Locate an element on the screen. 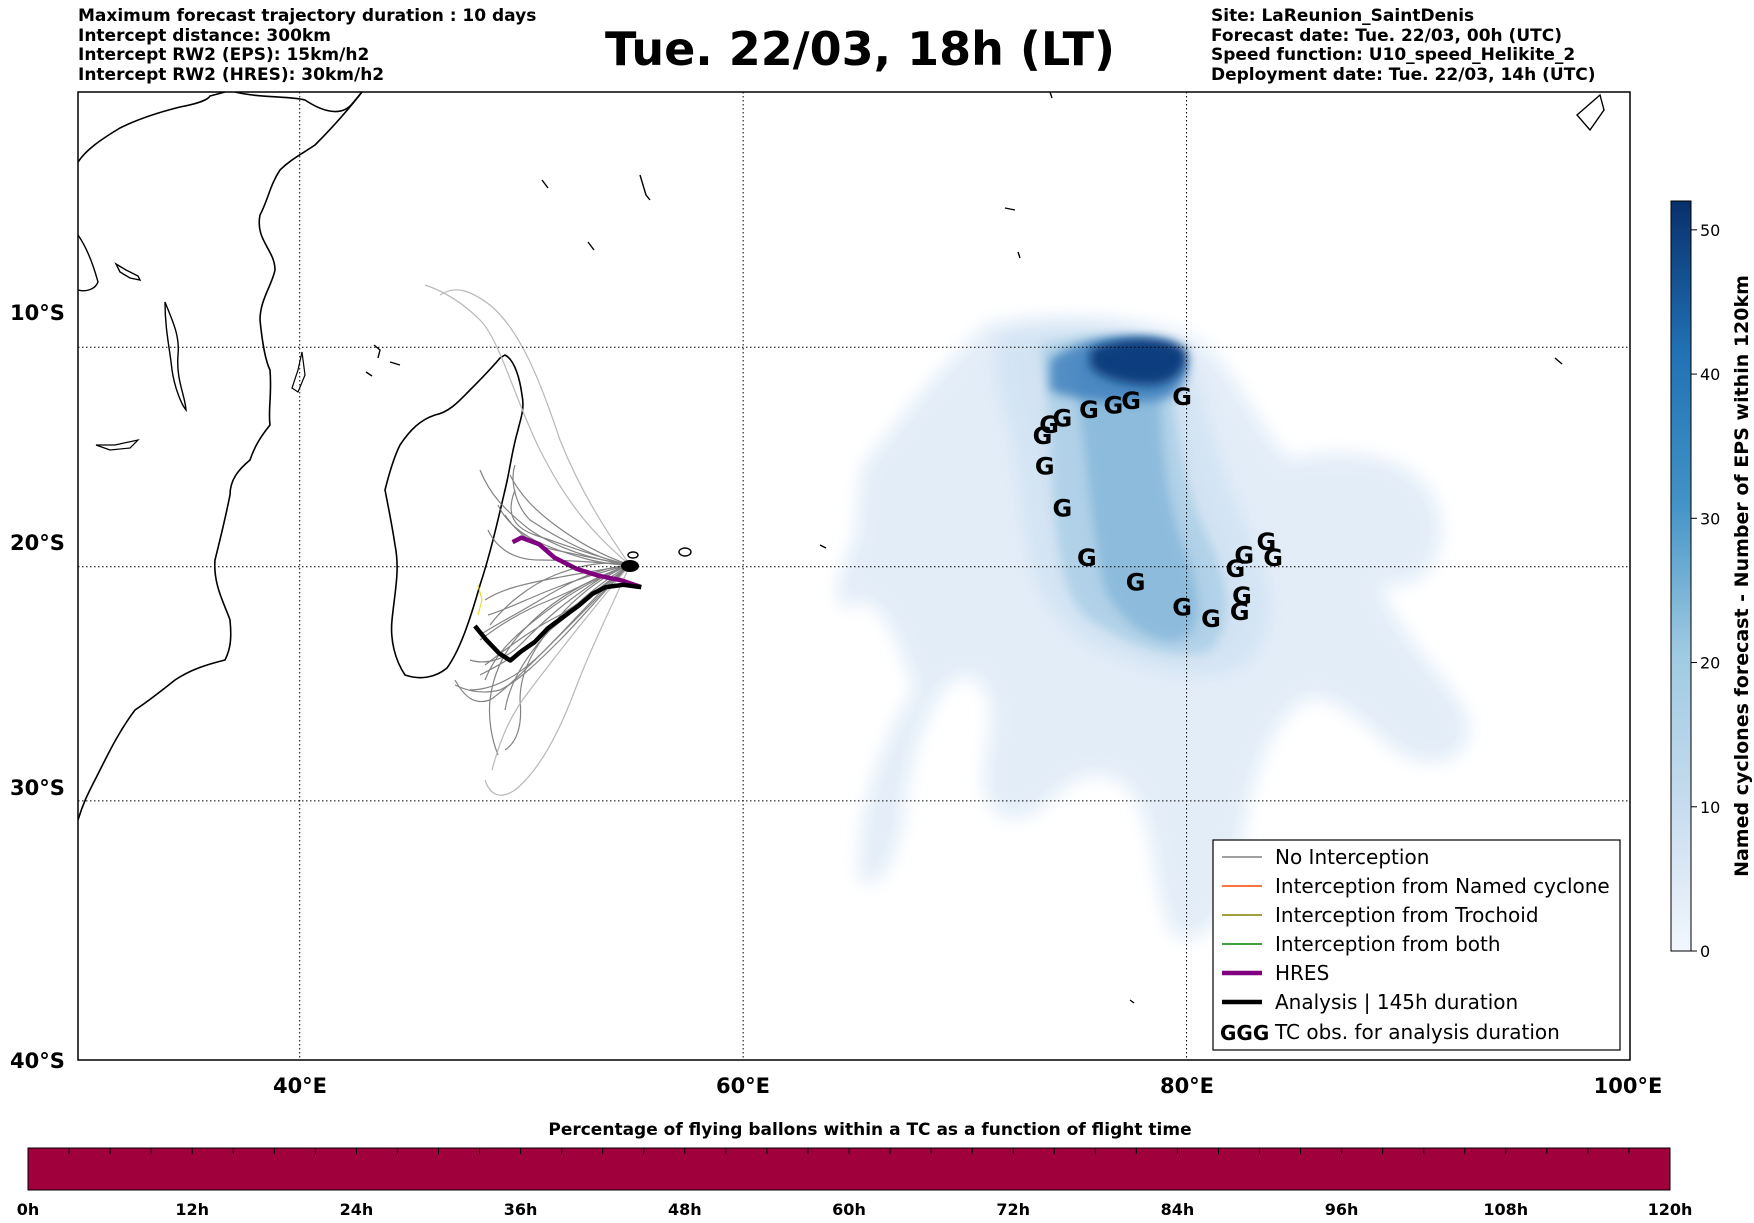 This screenshot has height=1223, width=1754. lake-victoria-outline is located at coordinates (88, 263).